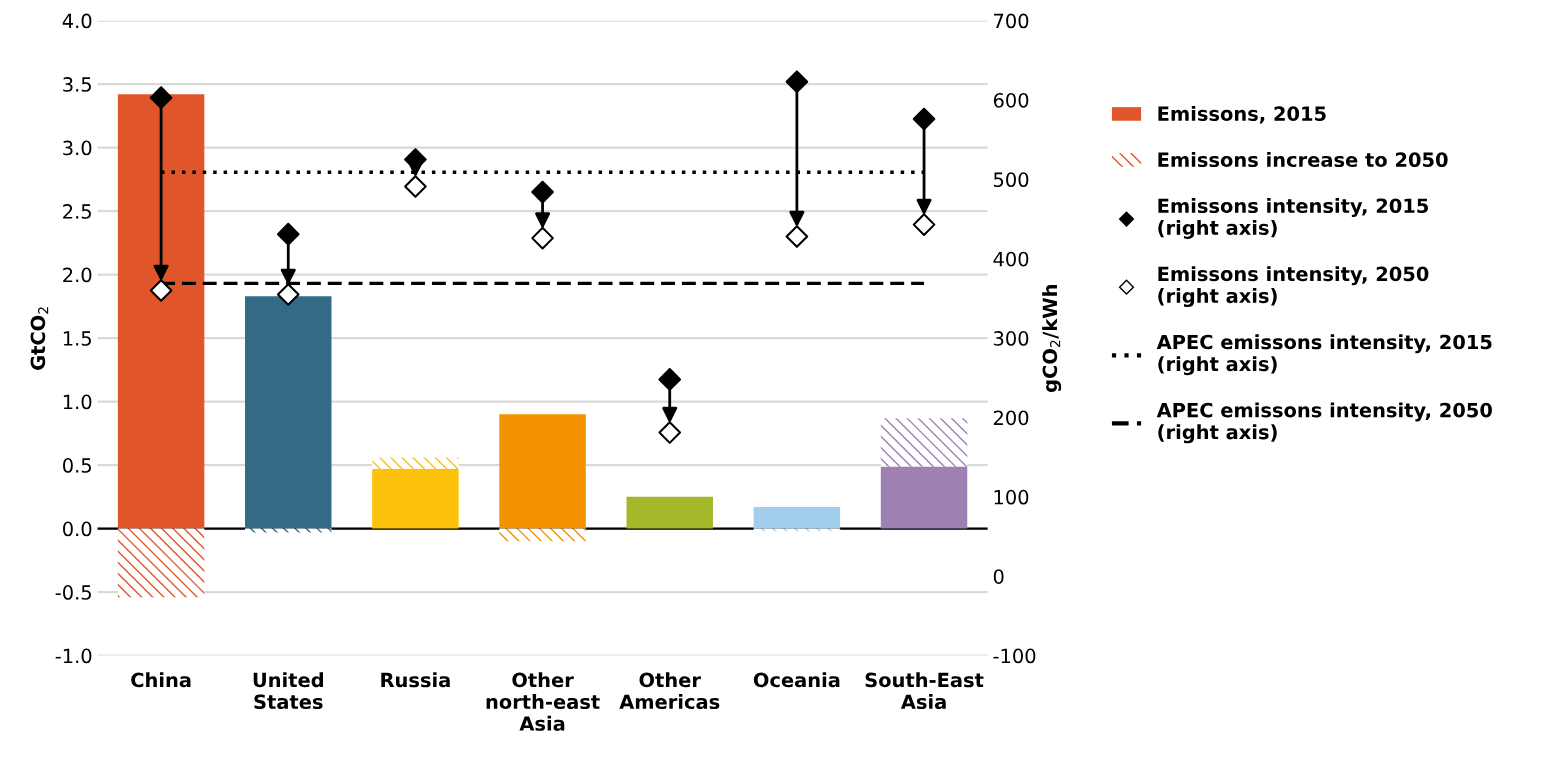  What do you see at coordinates (1011, 259) in the screenshot?
I see `y2-tick-label: 400` at bounding box center [1011, 259].